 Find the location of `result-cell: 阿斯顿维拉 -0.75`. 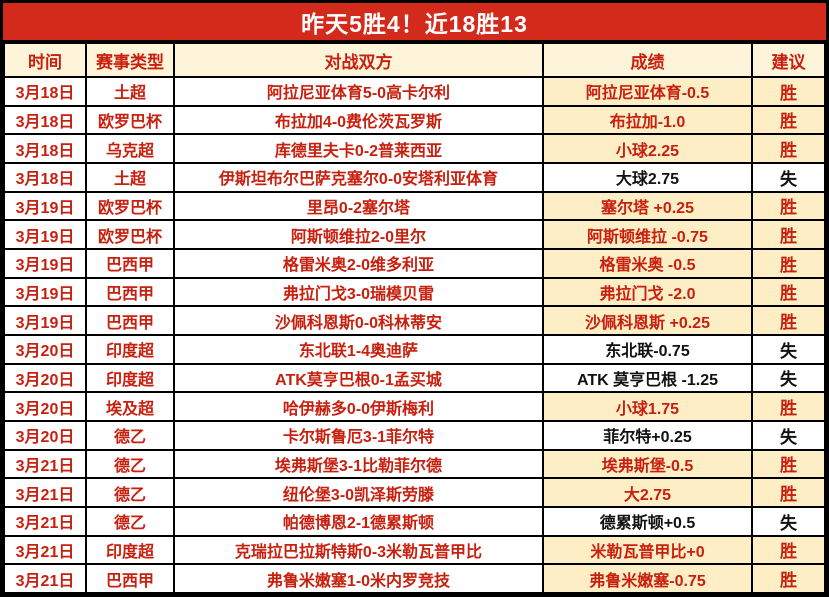

result-cell: 阿斯顿维拉 -0.75 is located at coordinates (647, 234).